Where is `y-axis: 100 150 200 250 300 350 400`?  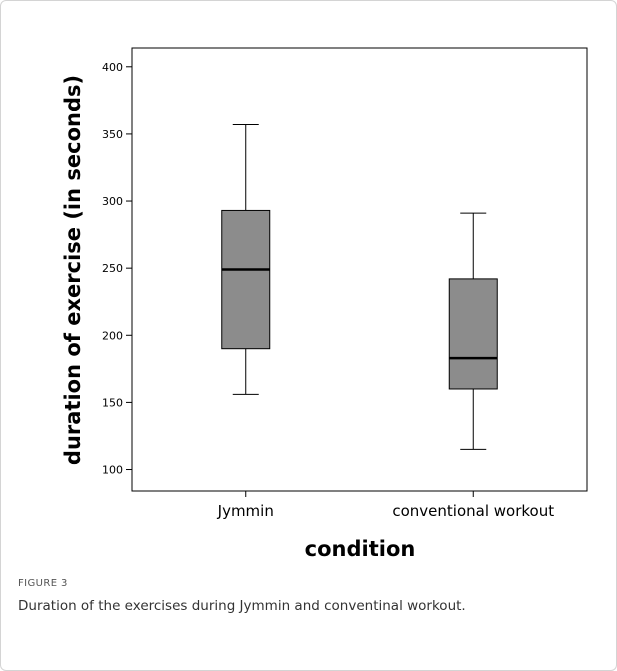
y-axis: 100 150 200 250 300 350 400 is located at coordinates (117, 269).